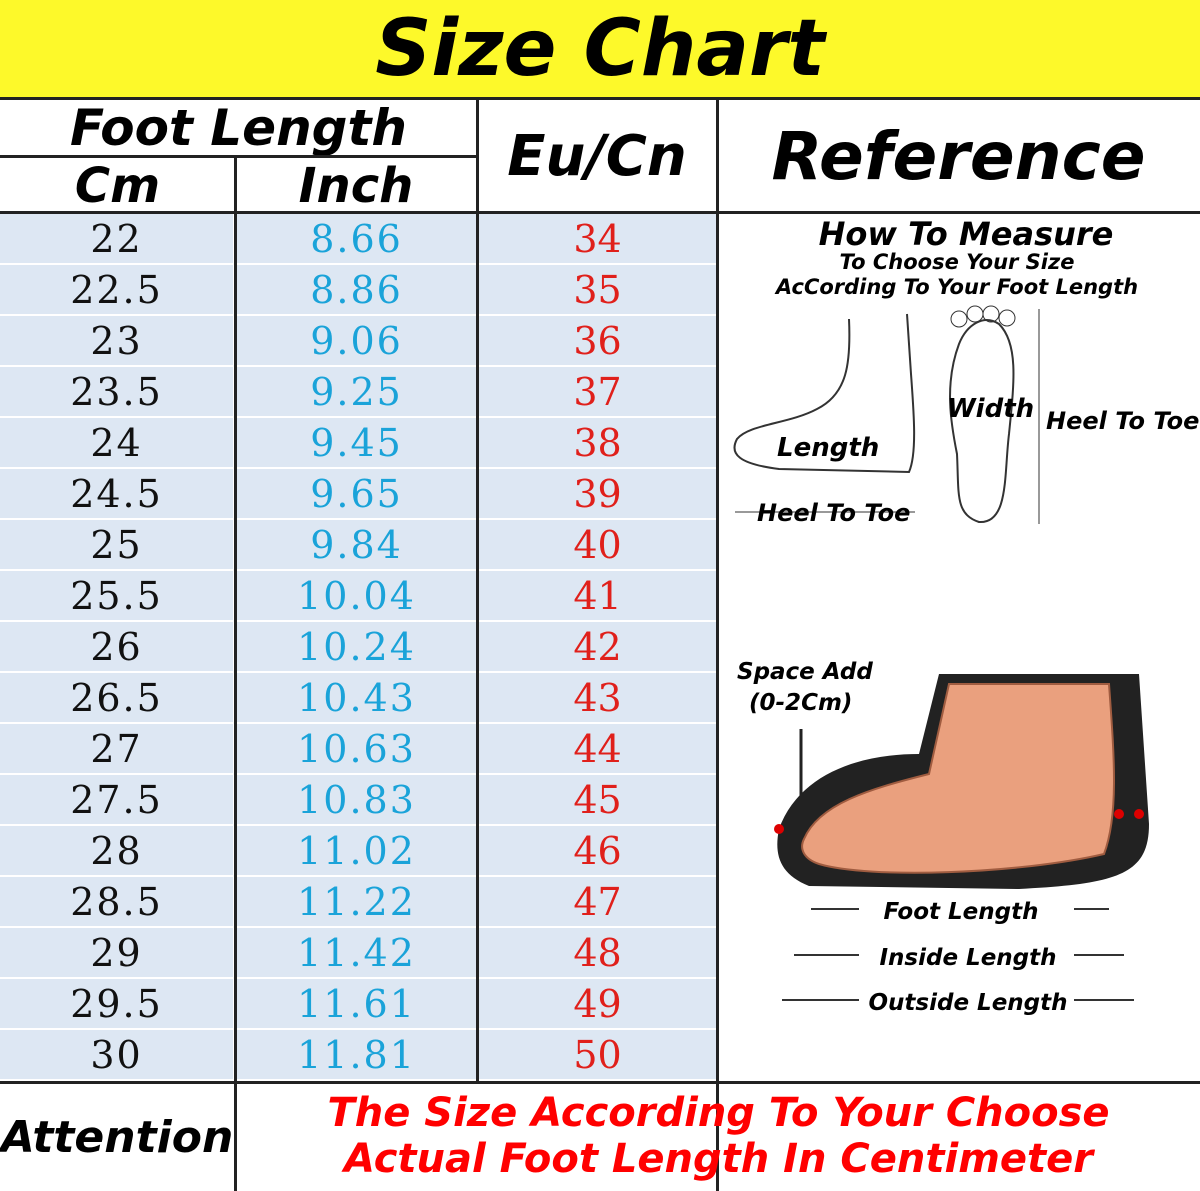  I want to click on inch-cell: 9.06, so click(356, 340).